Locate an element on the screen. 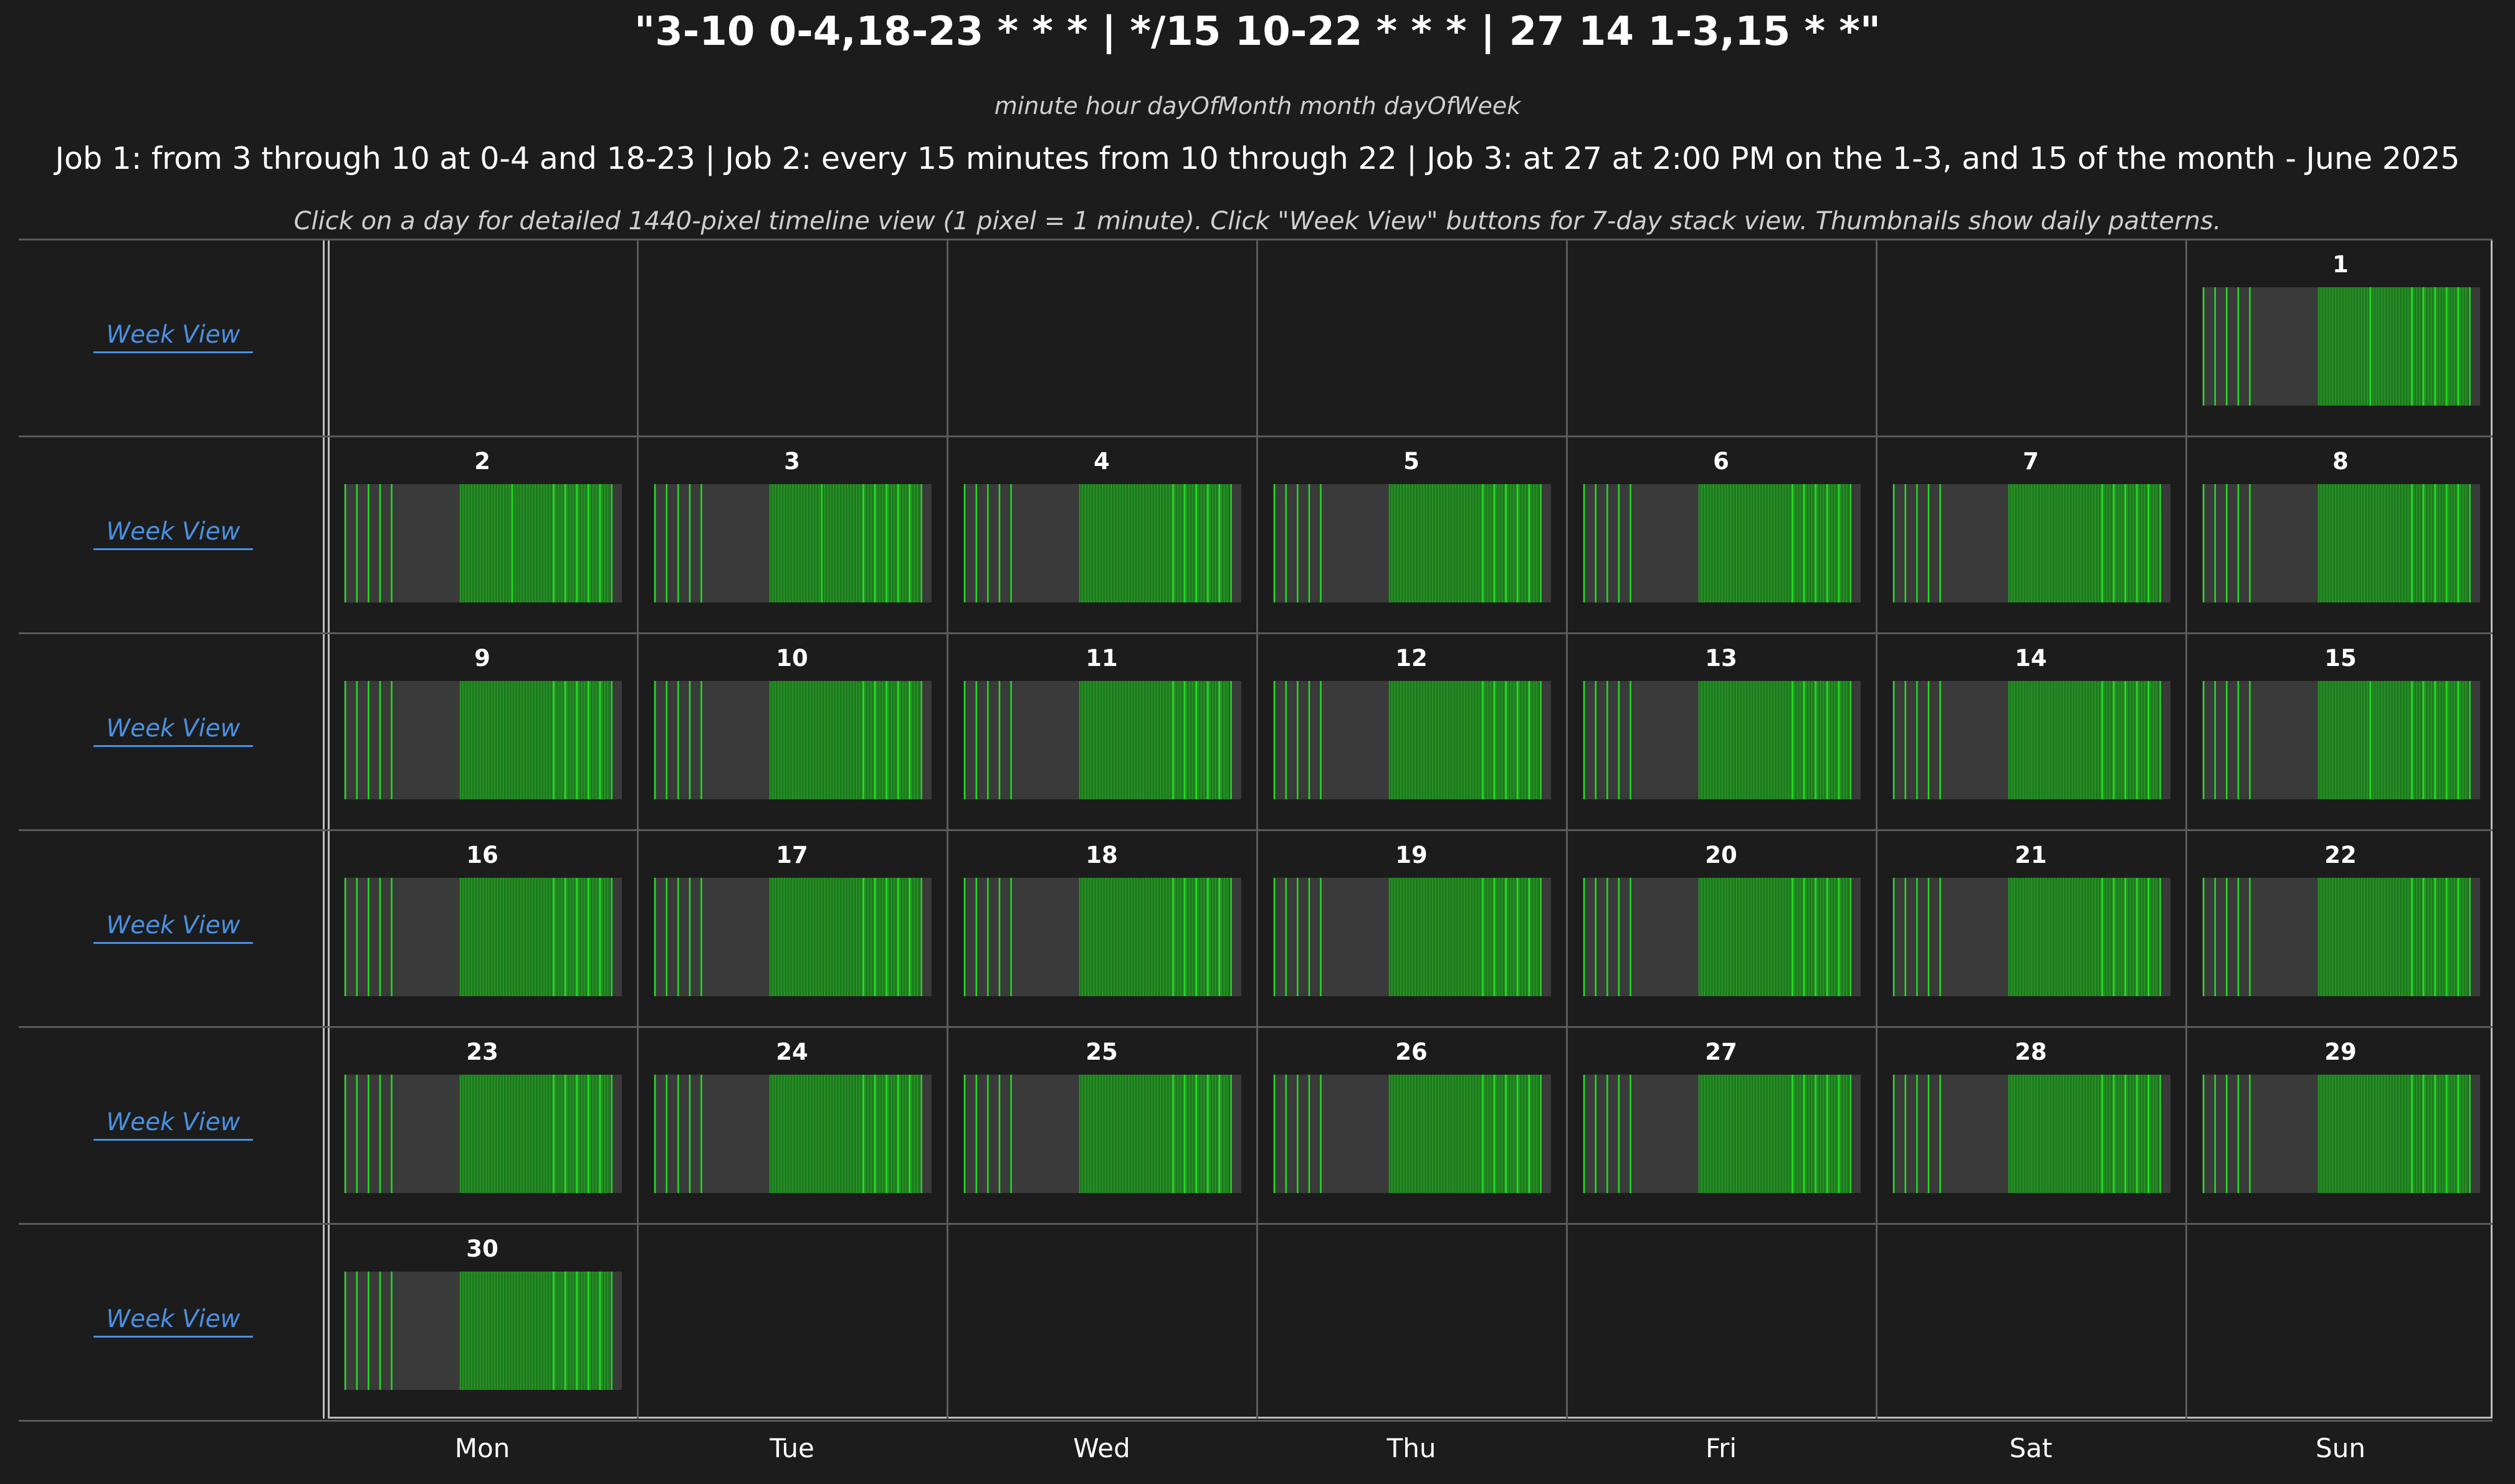 This screenshot has width=2515, height=1484. day-number: 26 is located at coordinates (1411, 1052).